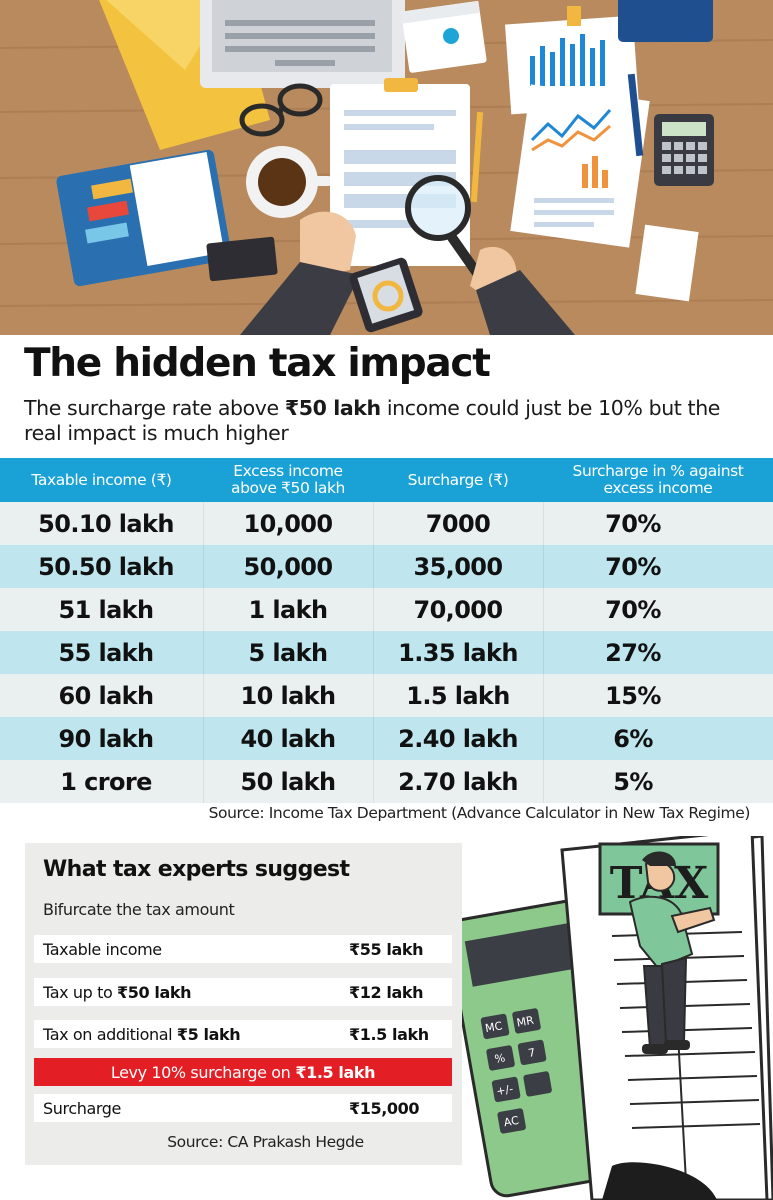 This screenshot has height=1200, width=773. What do you see at coordinates (633, 781) in the screenshot?
I see `cell-surcharge-percent: 5%` at bounding box center [633, 781].